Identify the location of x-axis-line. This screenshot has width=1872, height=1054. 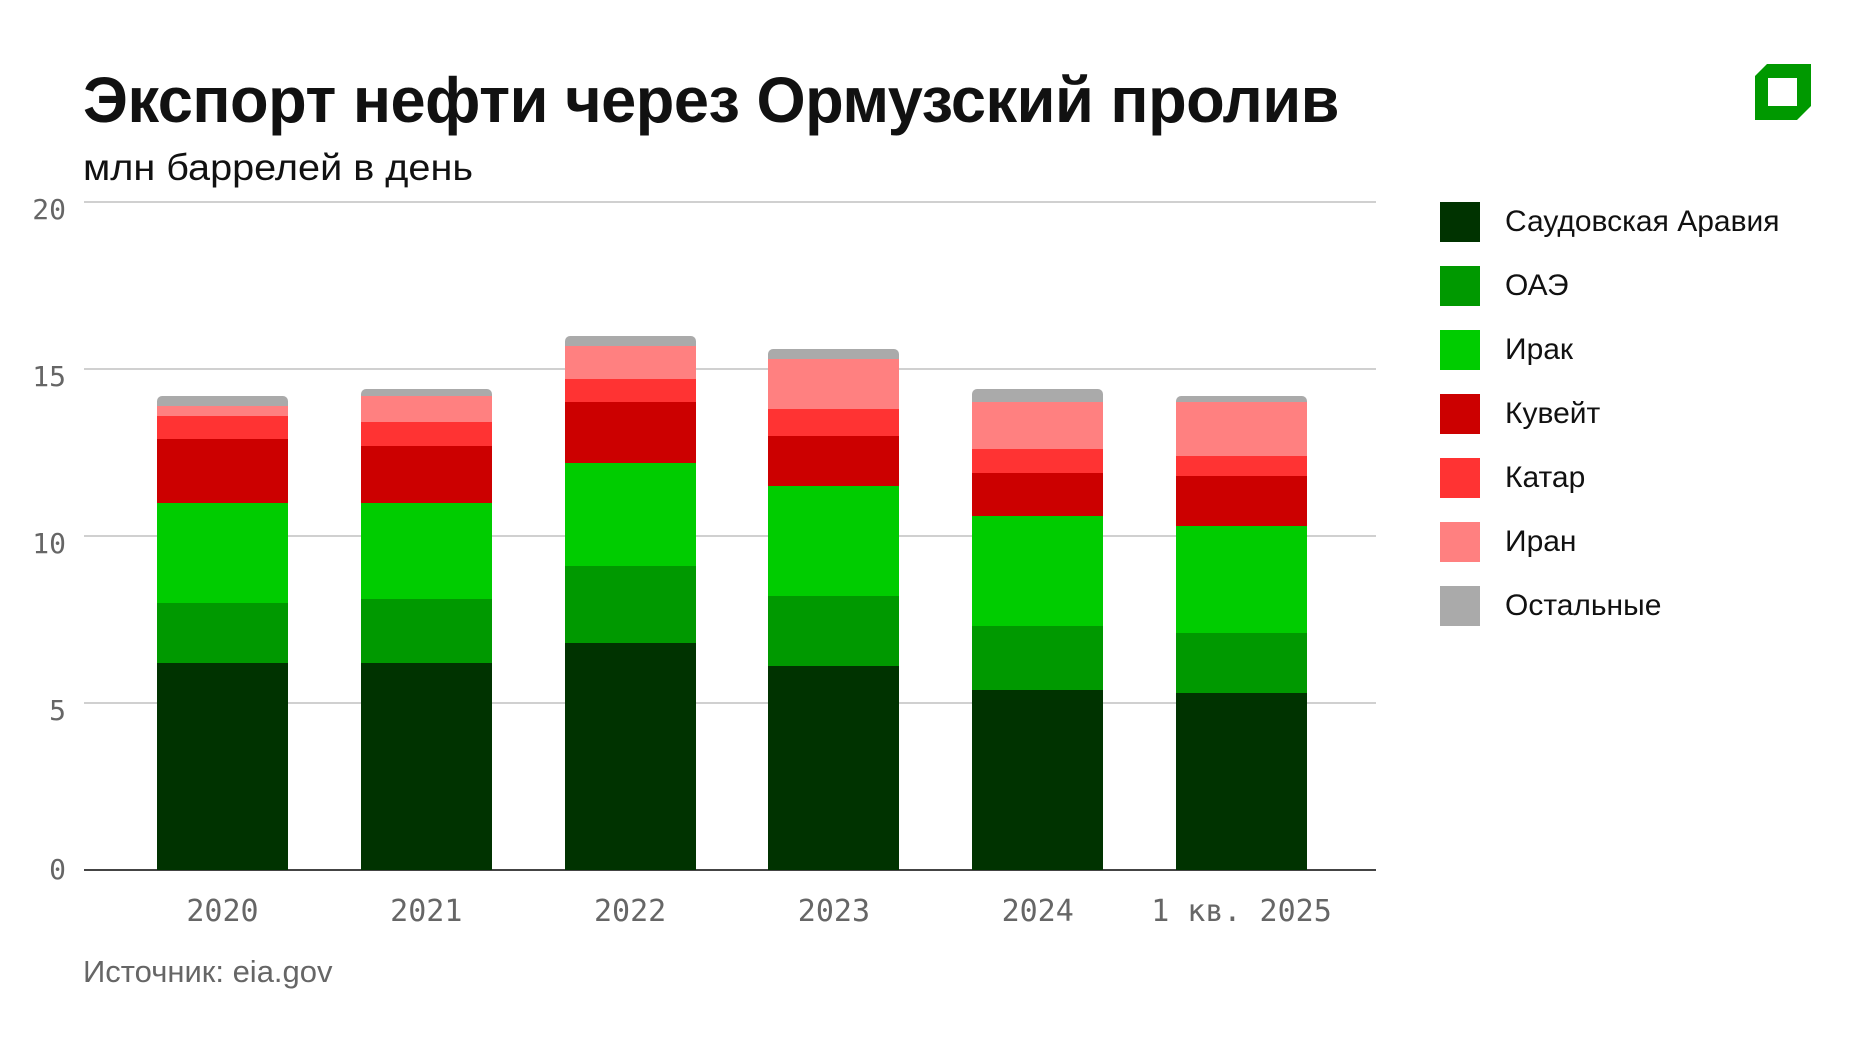
(730, 870).